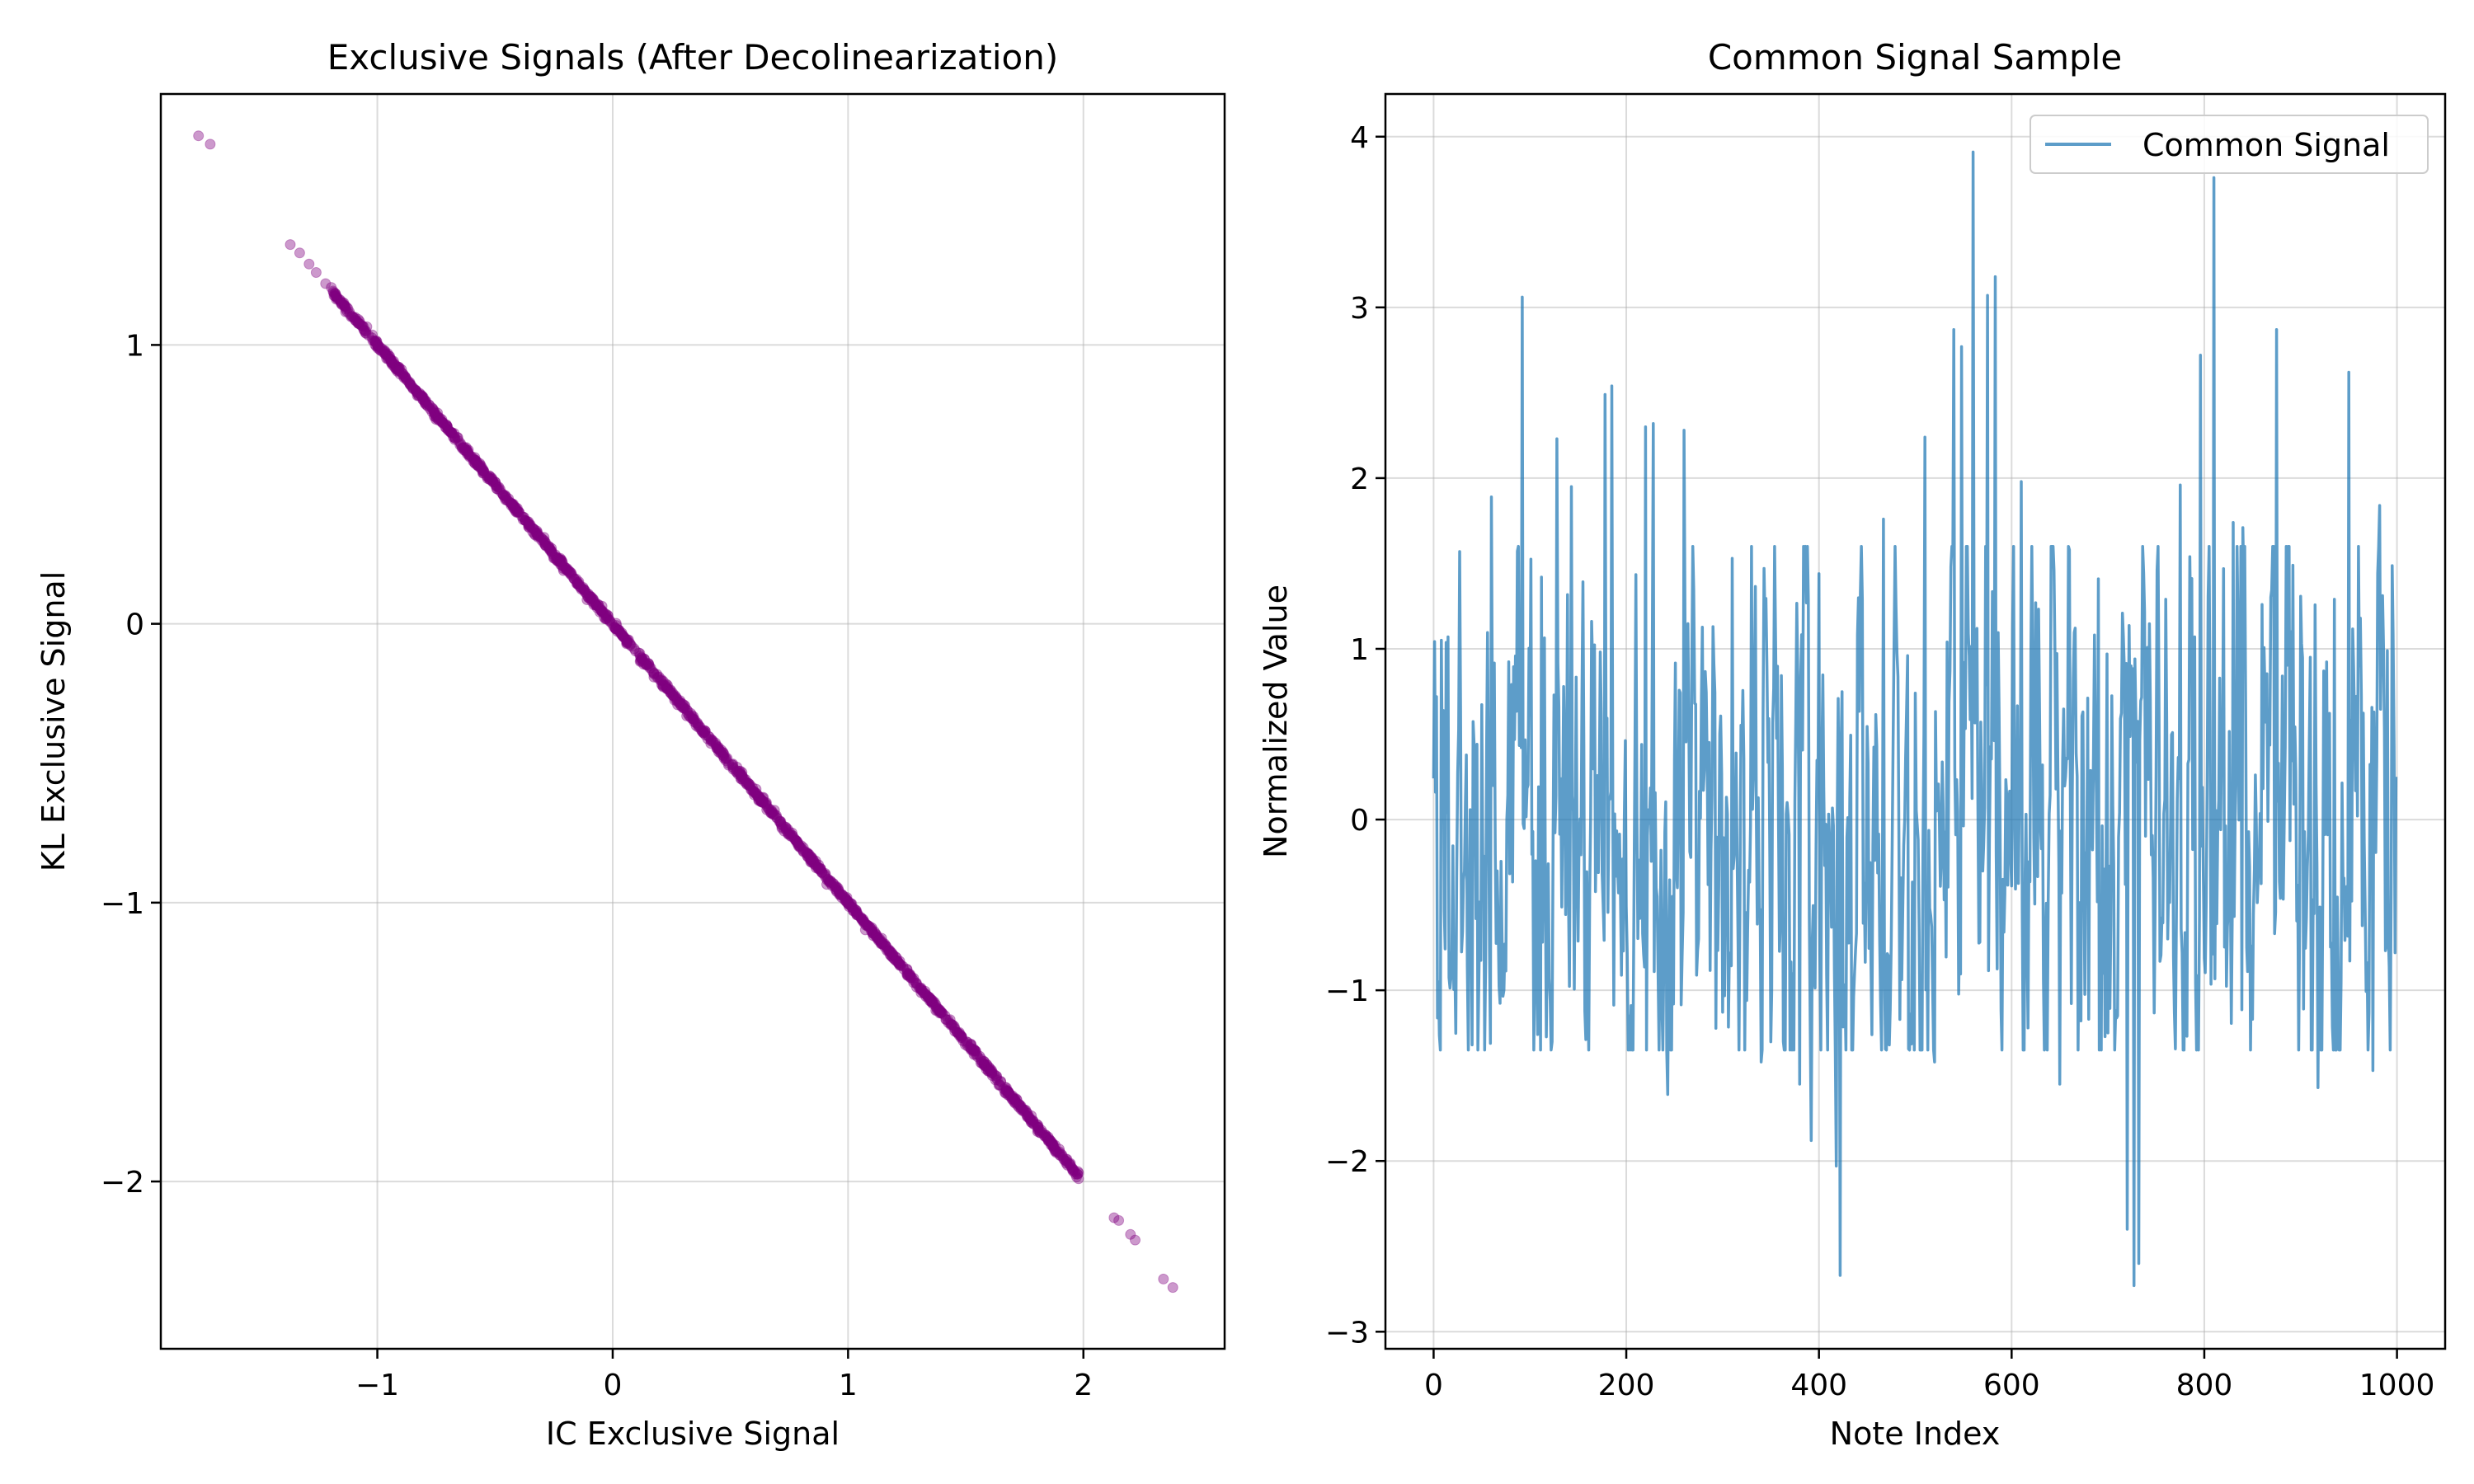 The image size is (2474, 1484). I want to click on line-y-tick-label: 1, so click(1359, 650).